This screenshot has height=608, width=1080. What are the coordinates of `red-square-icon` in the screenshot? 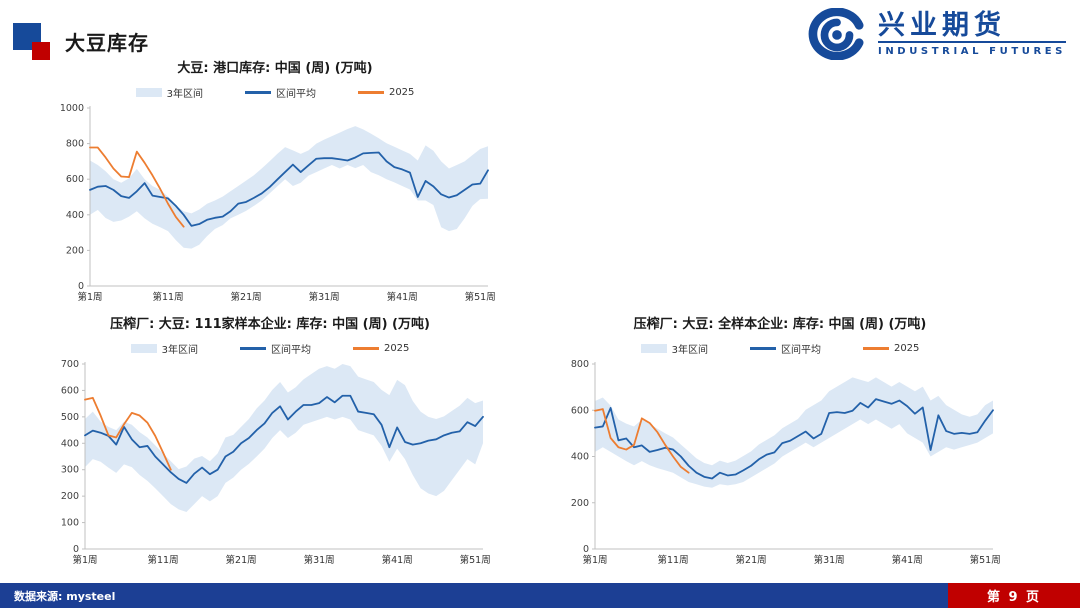 It's located at (41, 51).